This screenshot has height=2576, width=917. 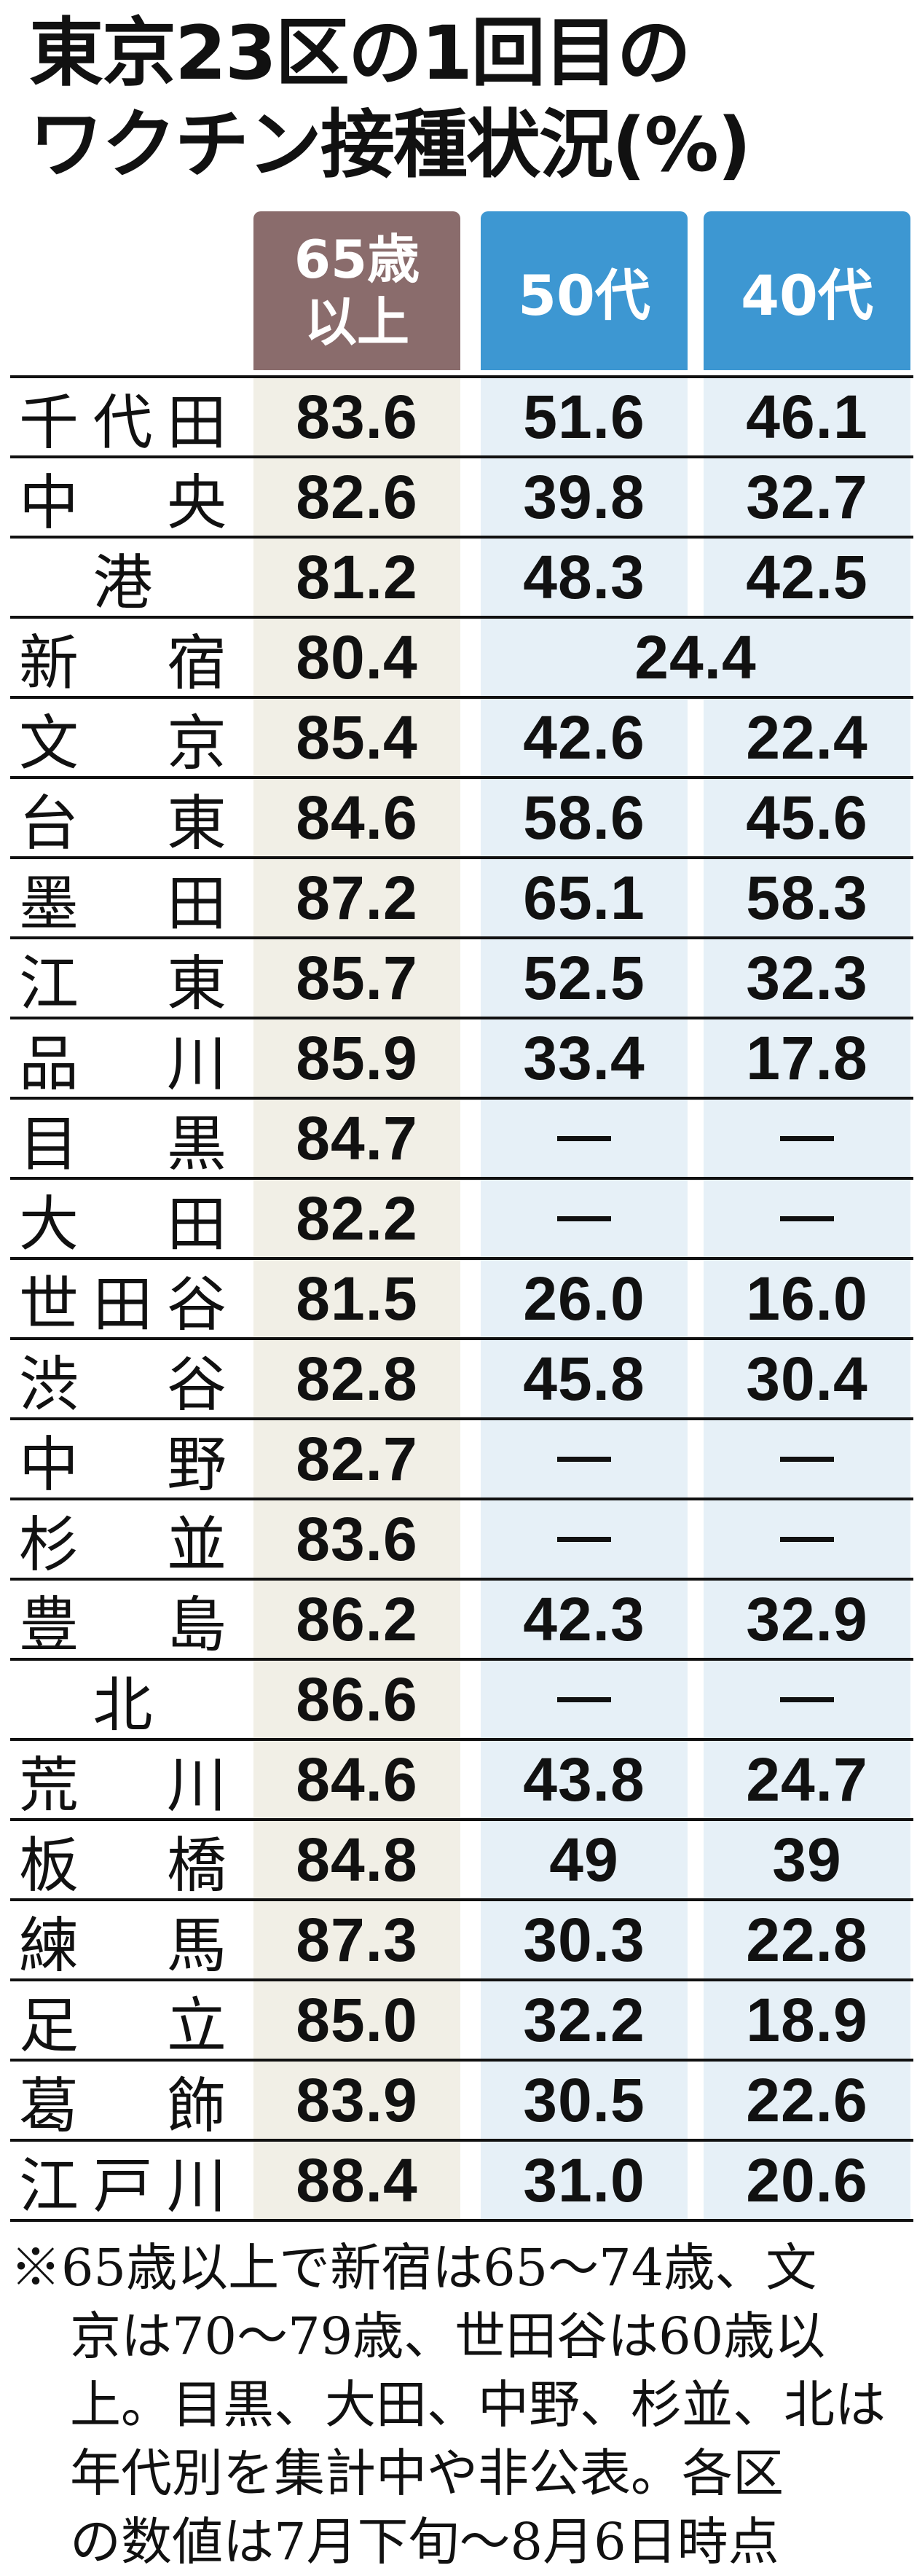 What do you see at coordinates (695, 657) in the screenshot?
I see `value-50s-40s-combined: 24.4` at bounding box center [695, 657].